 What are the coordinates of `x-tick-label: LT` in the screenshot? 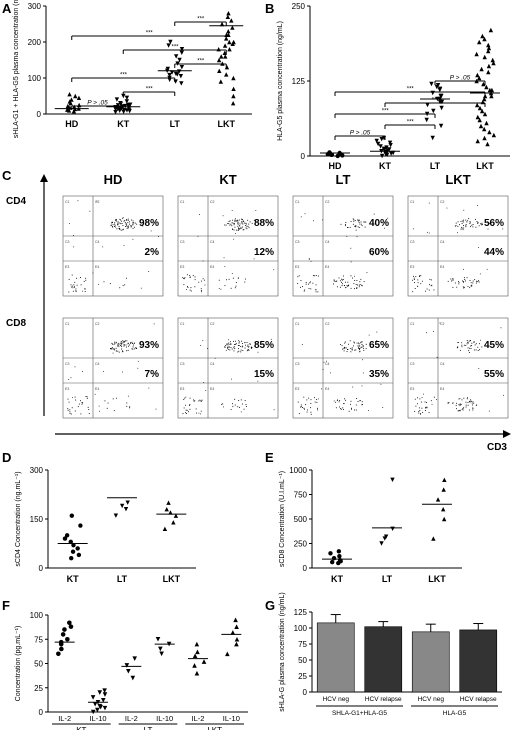 It's located at (387, 579).